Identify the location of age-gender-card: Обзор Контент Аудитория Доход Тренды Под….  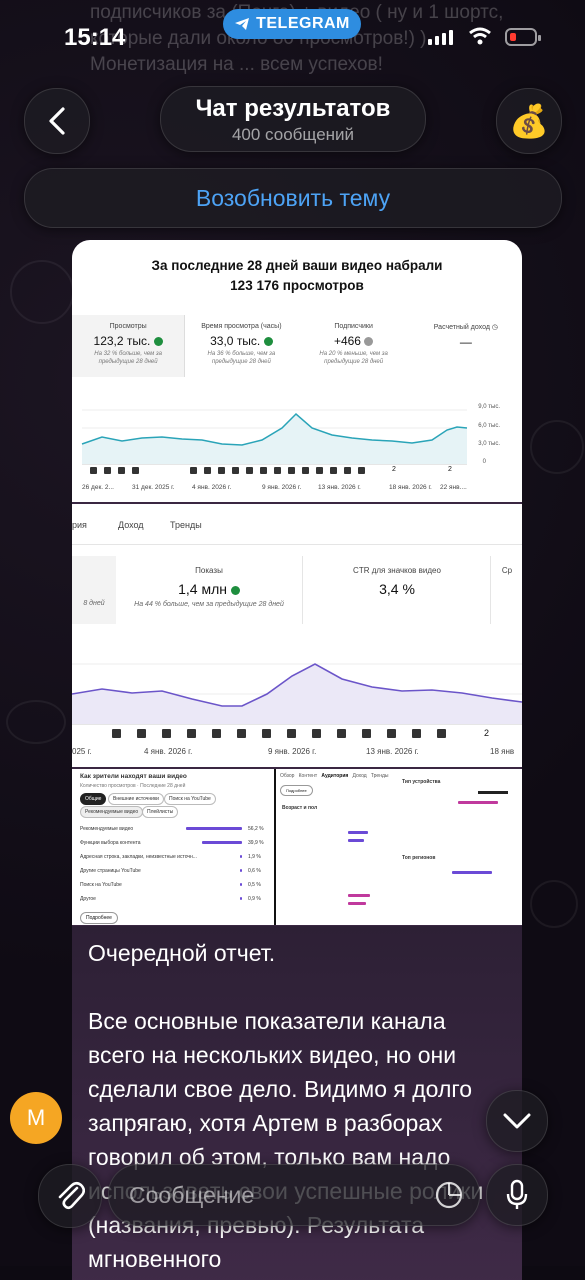
(337, 847).